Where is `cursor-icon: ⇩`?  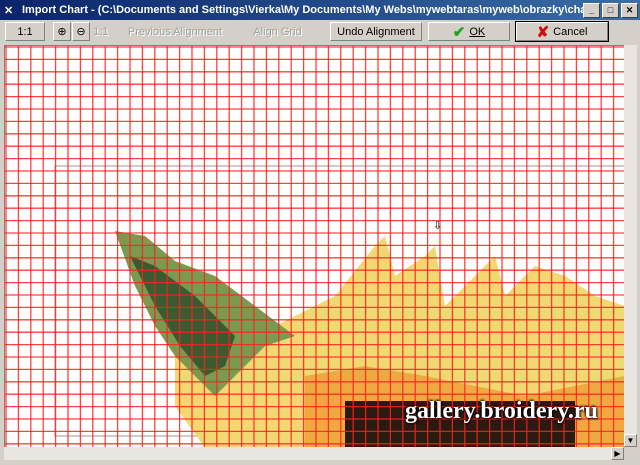
cursor-icon: ⇩ is located at coordinates (437, 226).